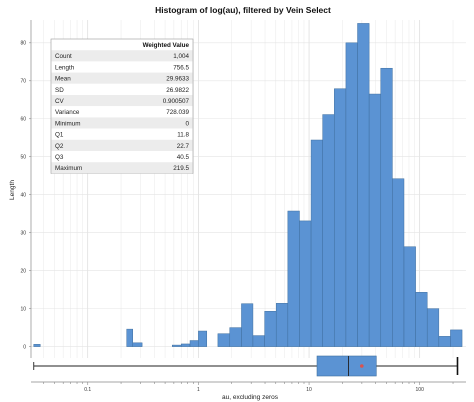 This screenshot has height=402, width=474. Describe the element at coordinates (181, 168) in the screenshot. I see `stats-table-row-value: 219.5` at that location.